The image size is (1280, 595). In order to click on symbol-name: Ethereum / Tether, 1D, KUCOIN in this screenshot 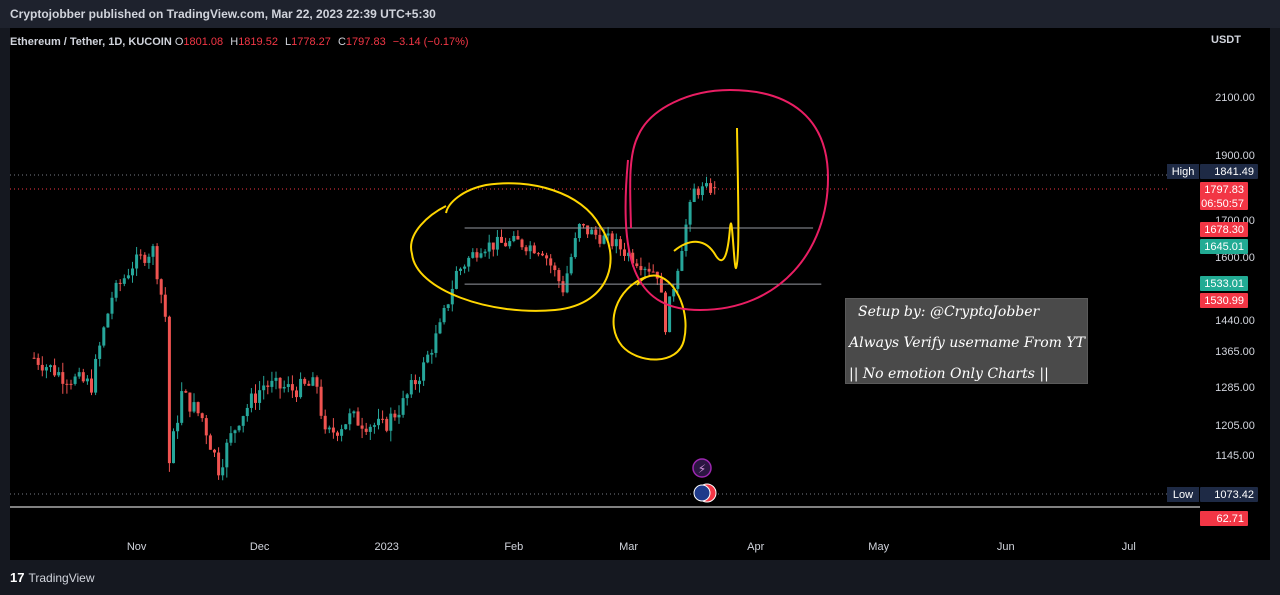, I will do `click(91, 42)`.